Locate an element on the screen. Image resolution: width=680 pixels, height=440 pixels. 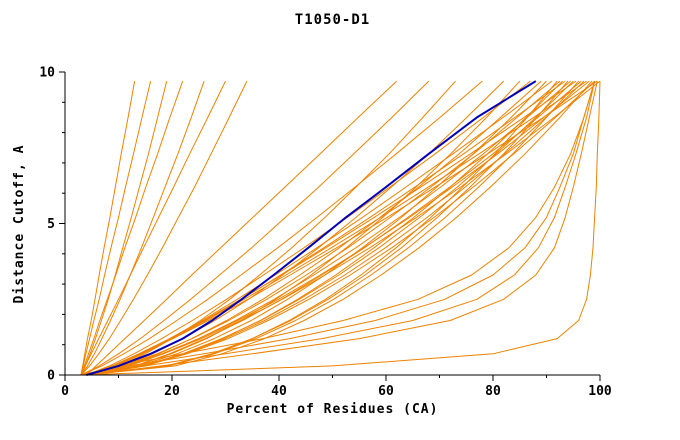
y-tick-label: 5 is located at coordinates (51, 224).